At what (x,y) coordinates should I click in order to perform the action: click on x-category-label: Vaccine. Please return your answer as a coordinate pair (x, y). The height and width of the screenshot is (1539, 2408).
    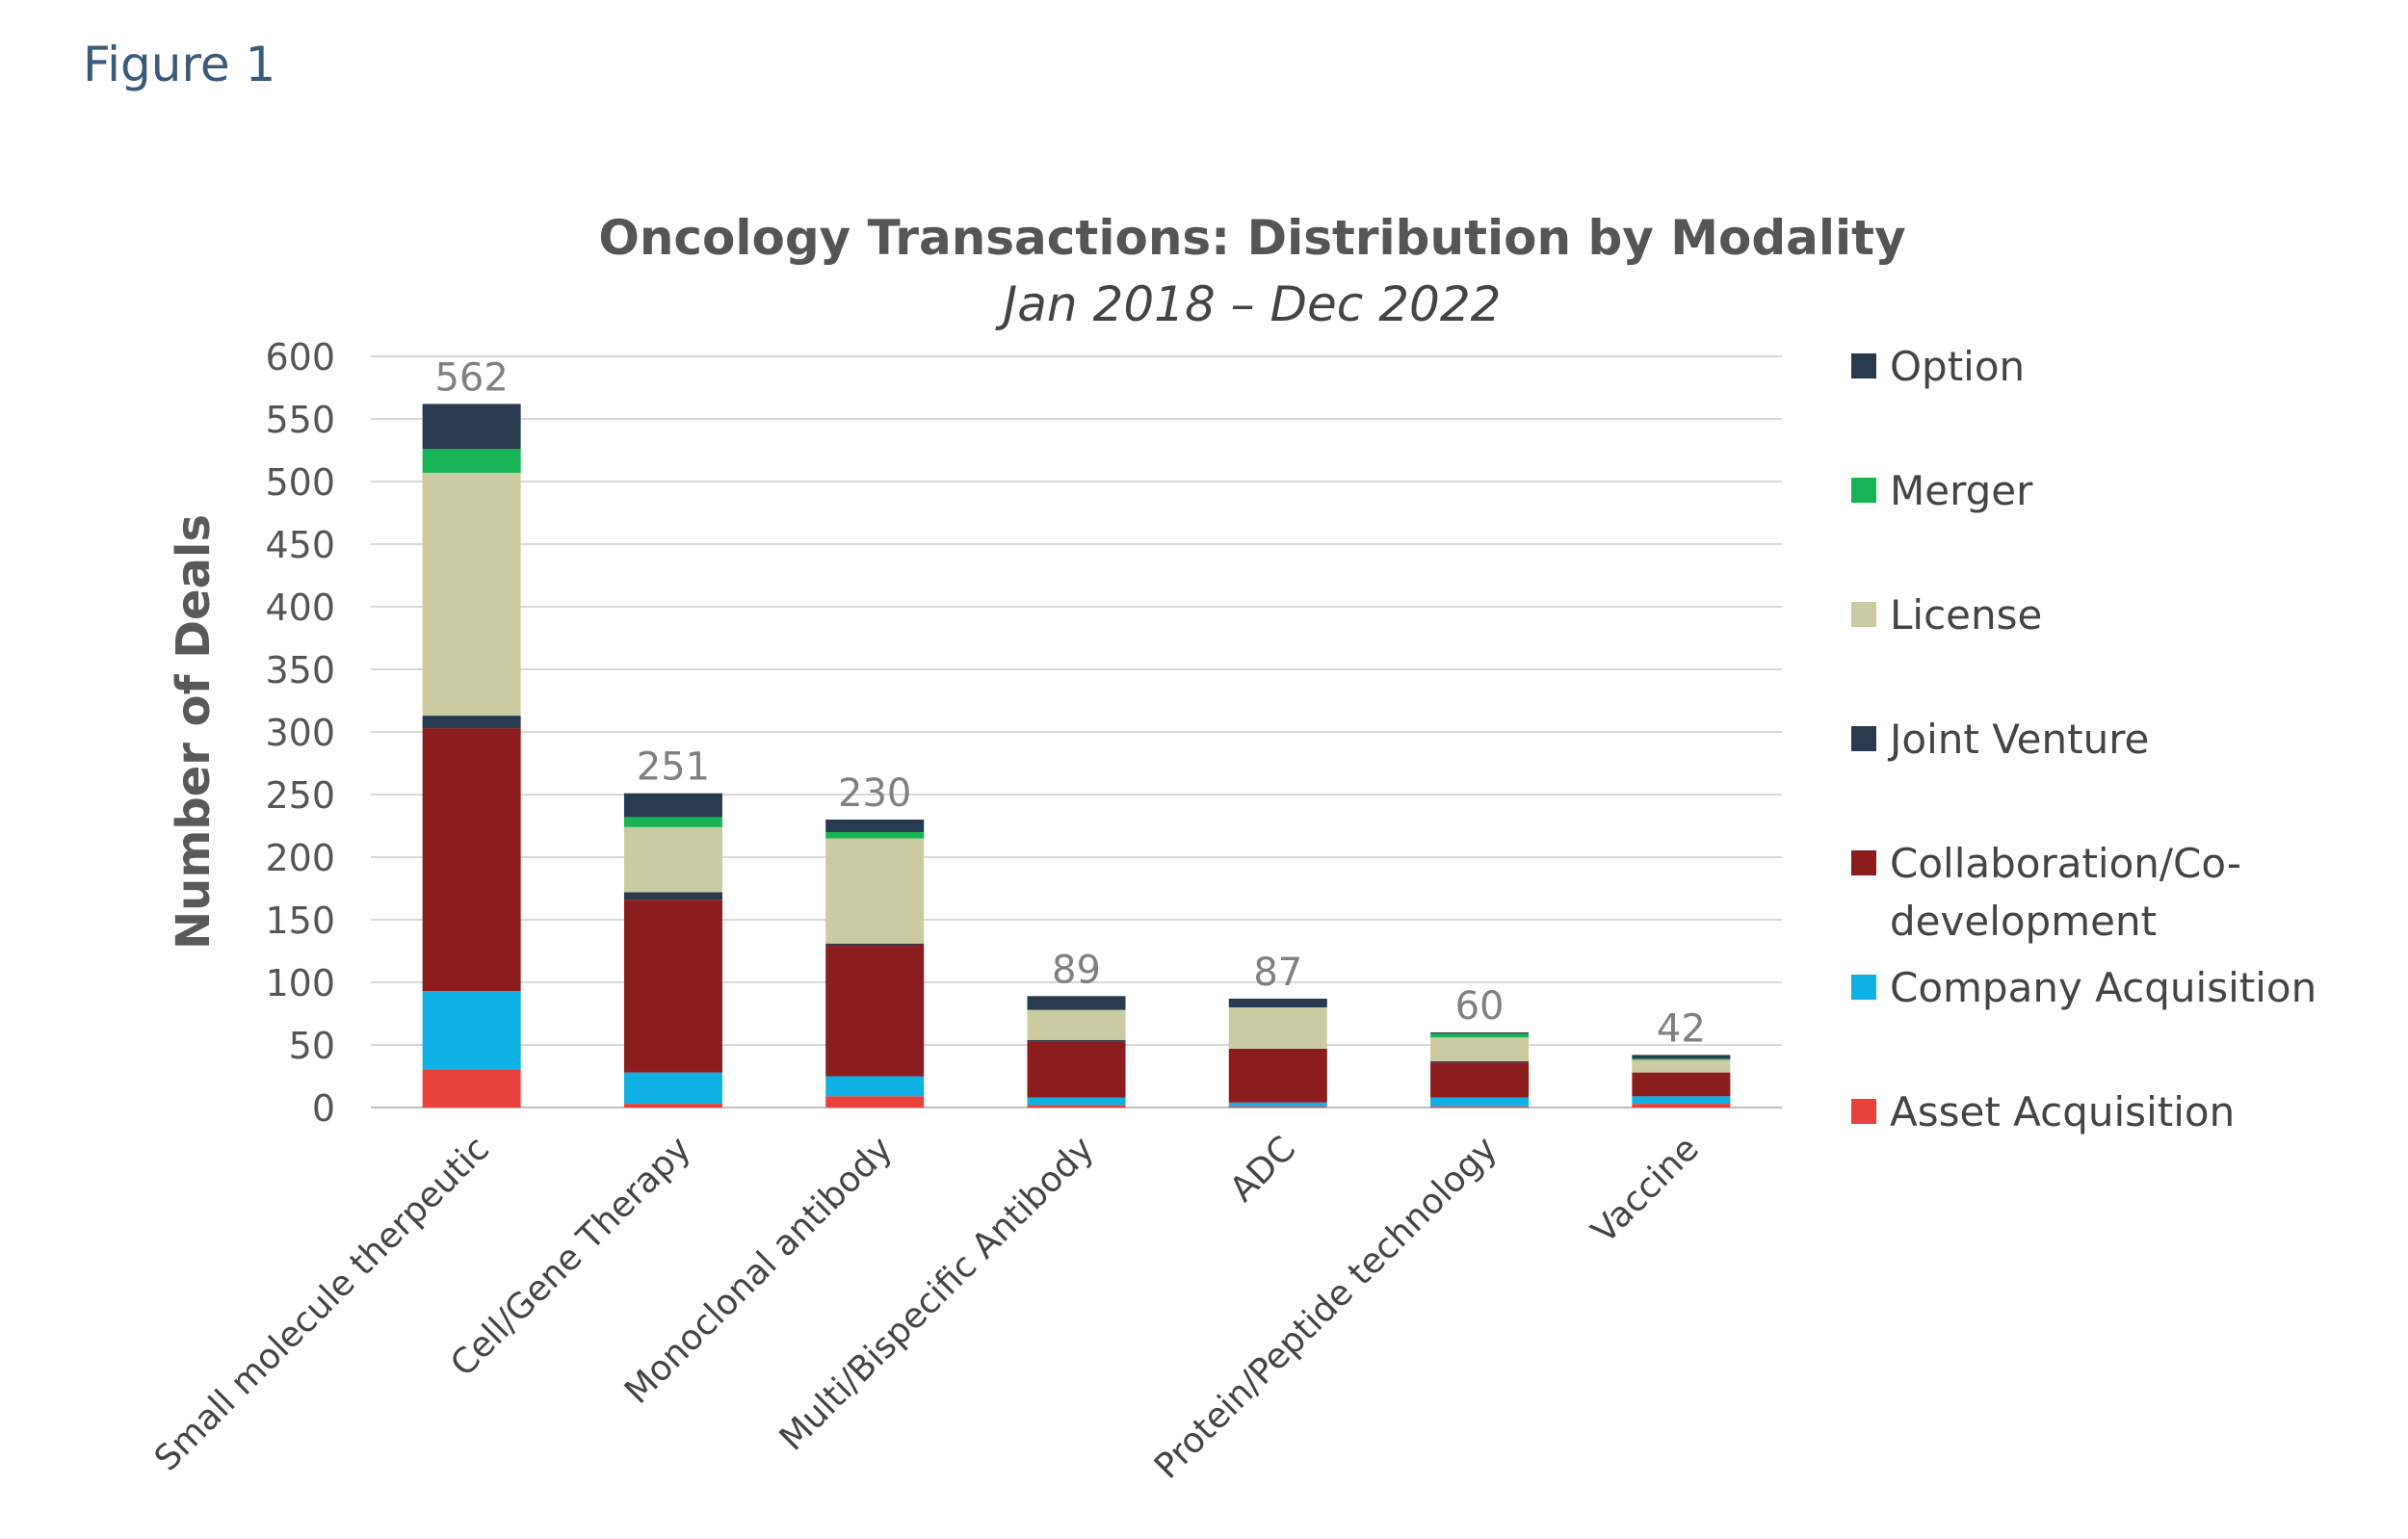
    Looking at the image, I should click on (1645, 1190).